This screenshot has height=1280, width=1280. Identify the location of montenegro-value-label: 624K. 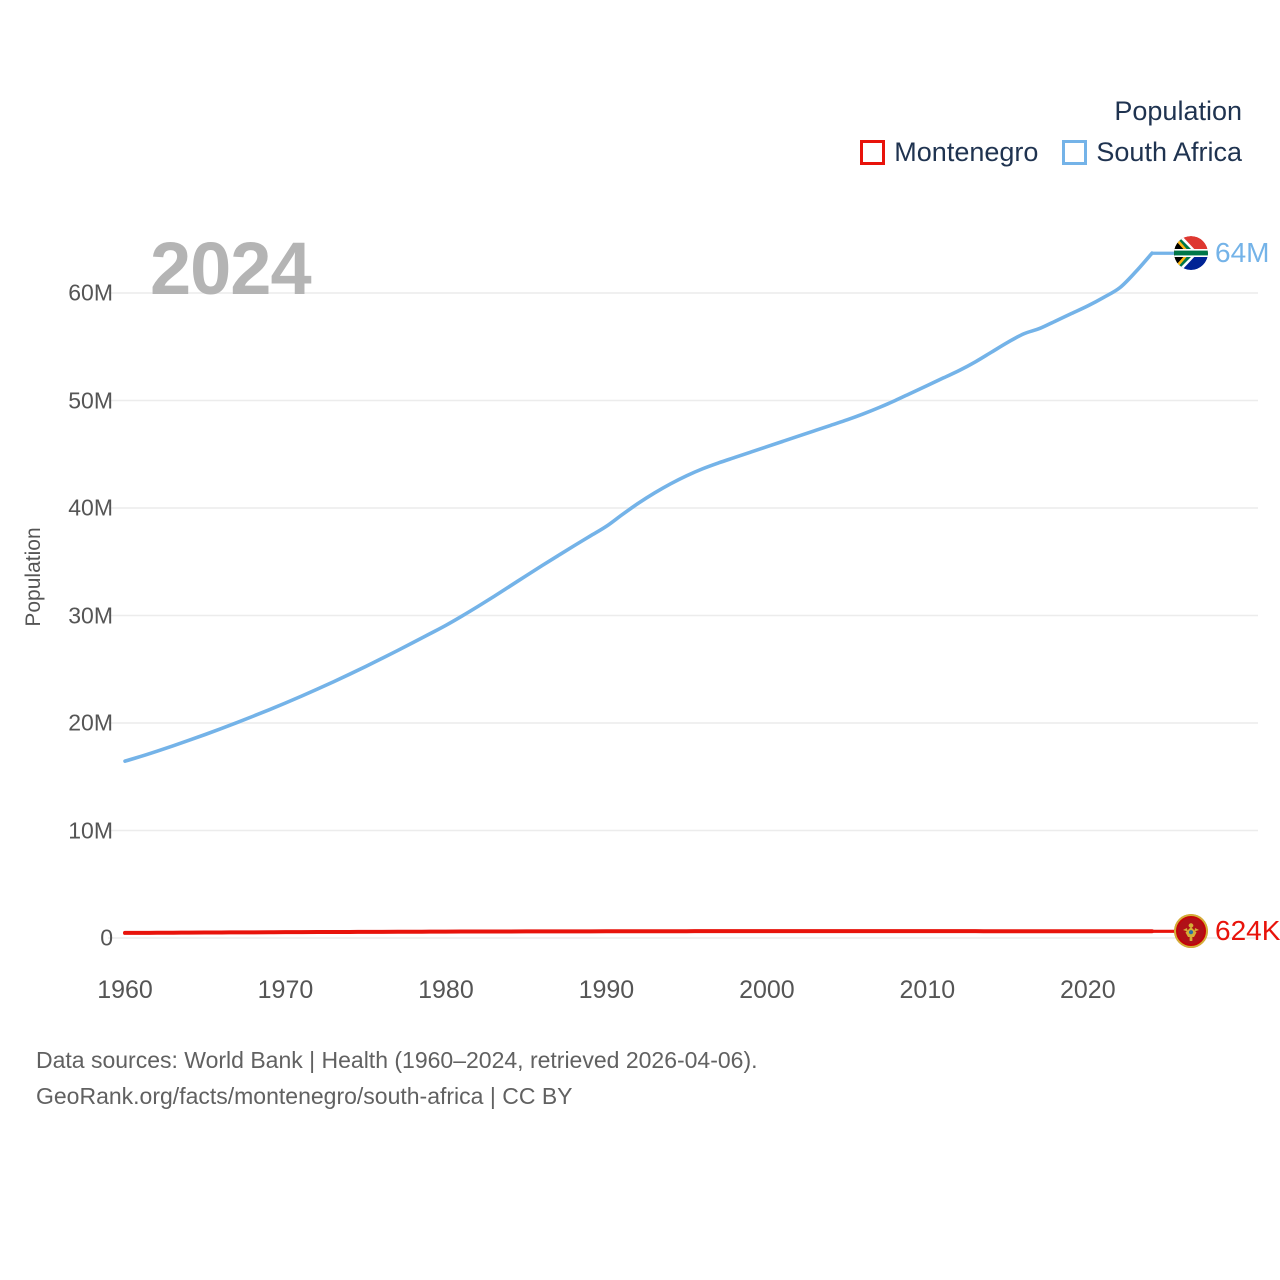
(1247, 931).